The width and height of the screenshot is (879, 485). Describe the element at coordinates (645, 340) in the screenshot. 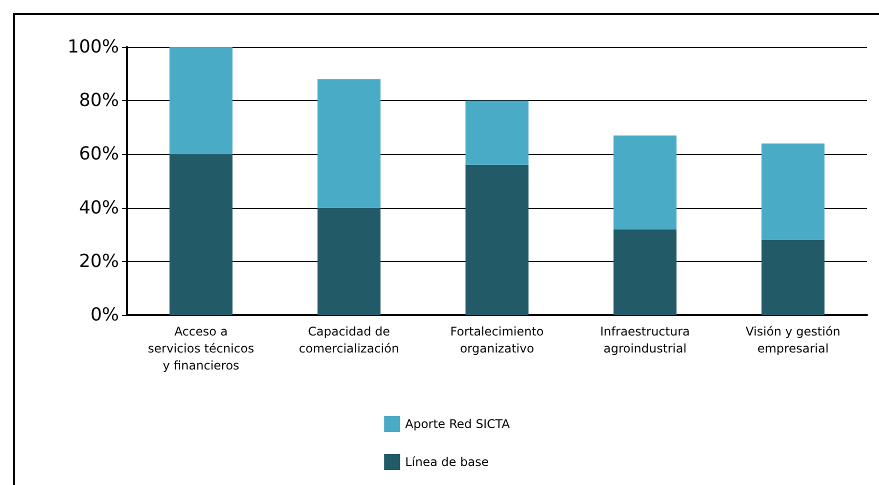

I see `x-tick-label: Infraestructura agroindustrial` at that location.